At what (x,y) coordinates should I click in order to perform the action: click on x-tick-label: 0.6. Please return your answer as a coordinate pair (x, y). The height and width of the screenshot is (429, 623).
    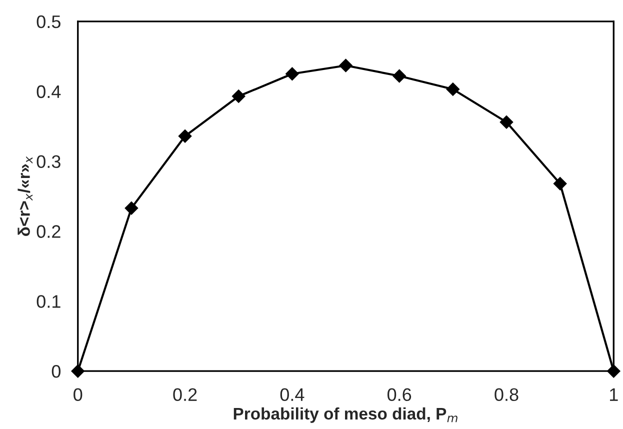
    Looking at the image, I should click on (400, 395).